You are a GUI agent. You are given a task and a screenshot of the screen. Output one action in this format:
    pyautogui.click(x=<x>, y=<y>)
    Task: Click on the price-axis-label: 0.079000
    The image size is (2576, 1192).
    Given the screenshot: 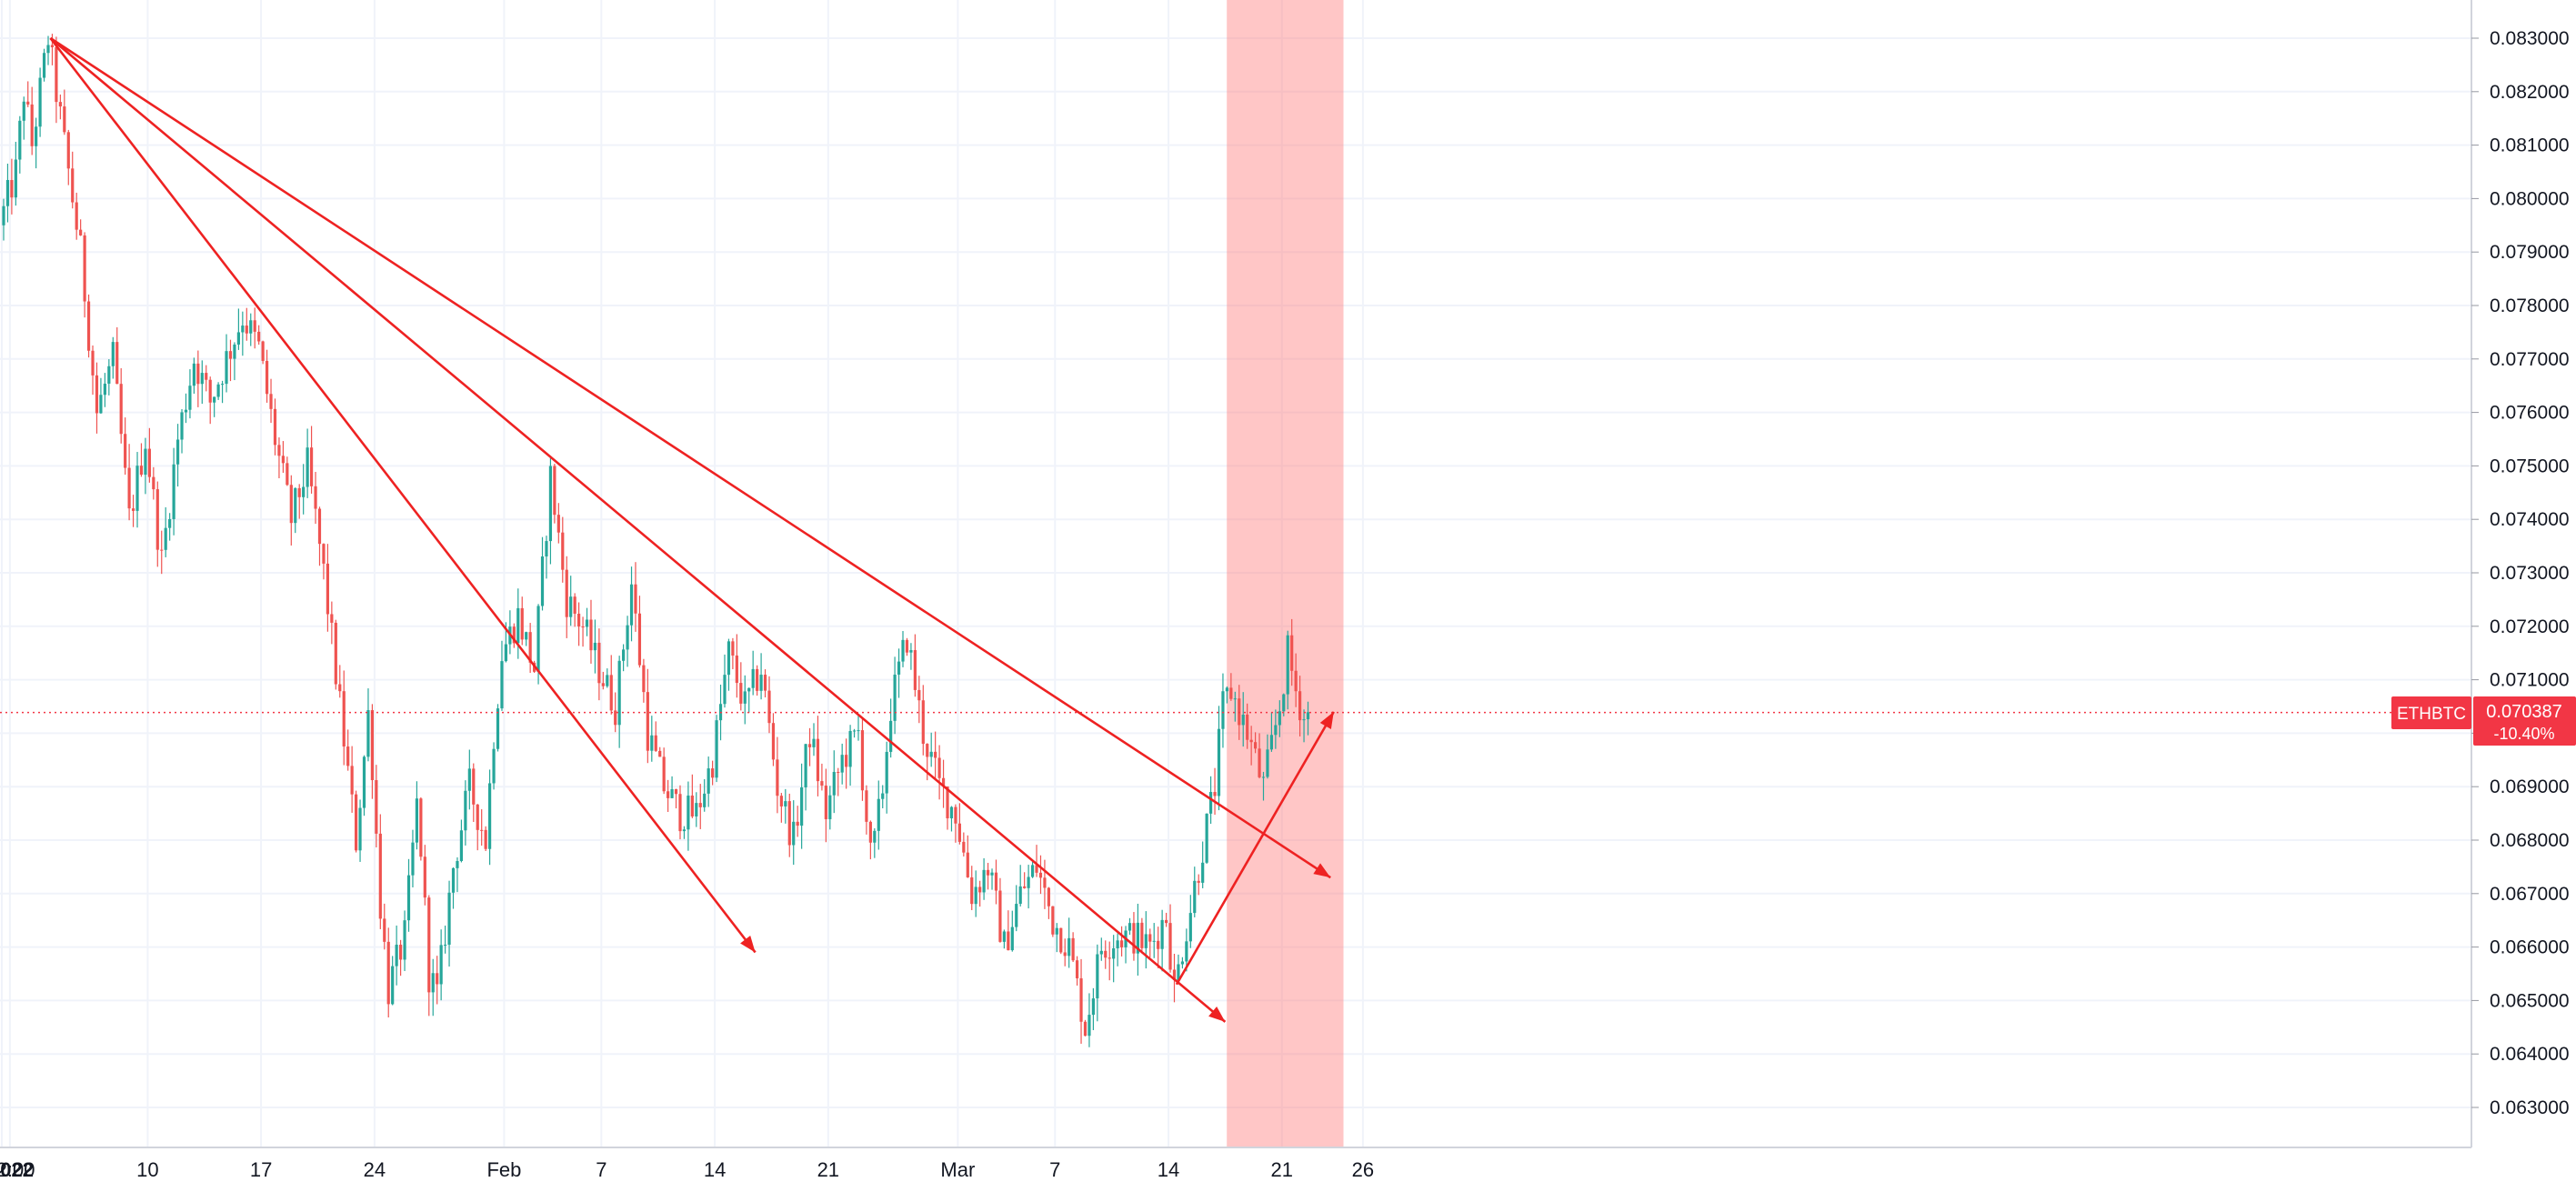 What is the action you would take?
    pyautogui.click(x=2530, y=252)
    